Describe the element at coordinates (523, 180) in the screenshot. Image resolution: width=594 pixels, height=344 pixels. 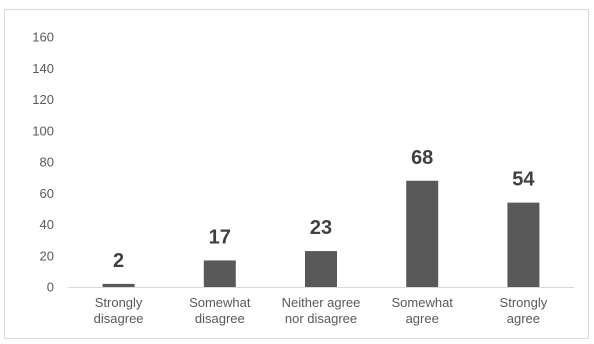
I see `data-label: 54` at that location.